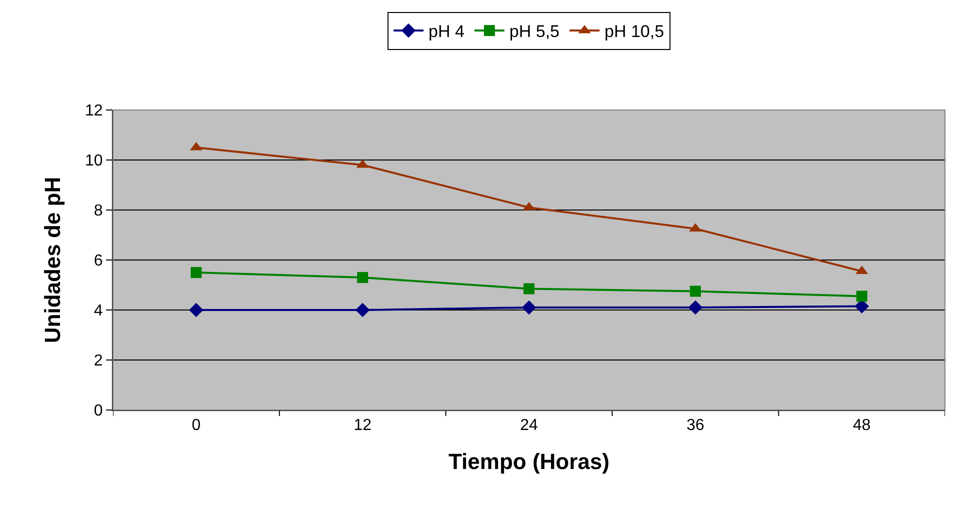 The image size is (965, 515). I want to click on y-axis-title: Unidades de pH, so click(52, 260).